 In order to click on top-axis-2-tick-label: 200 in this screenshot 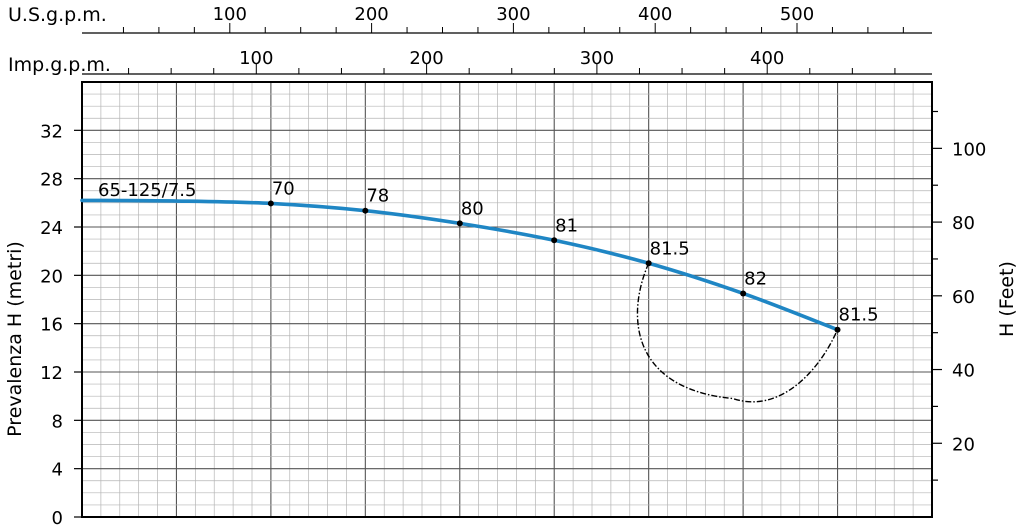, I will do `click(426, 58)`.